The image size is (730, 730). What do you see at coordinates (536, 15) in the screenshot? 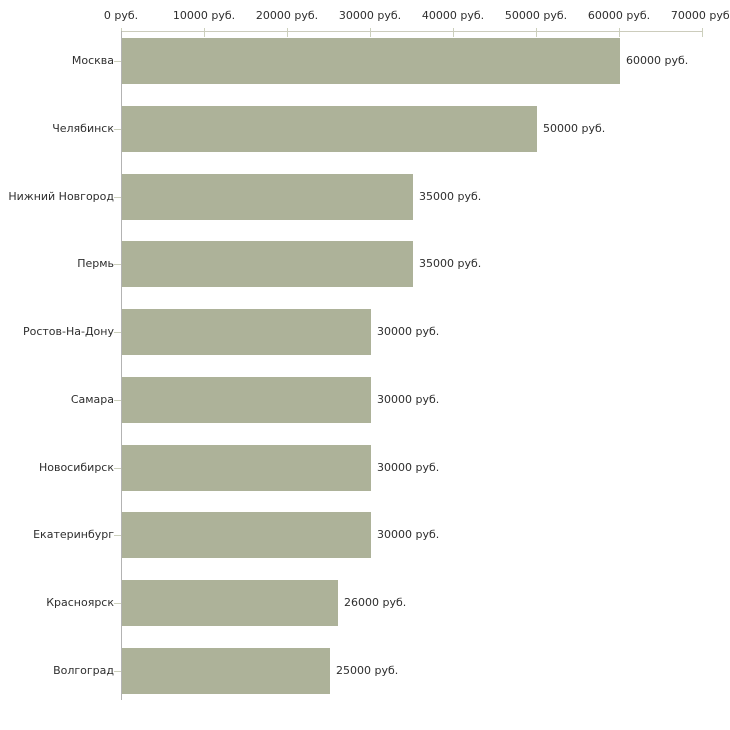
I see `x-tick-label: 50000 руб.` at bounding box center [536, 15].